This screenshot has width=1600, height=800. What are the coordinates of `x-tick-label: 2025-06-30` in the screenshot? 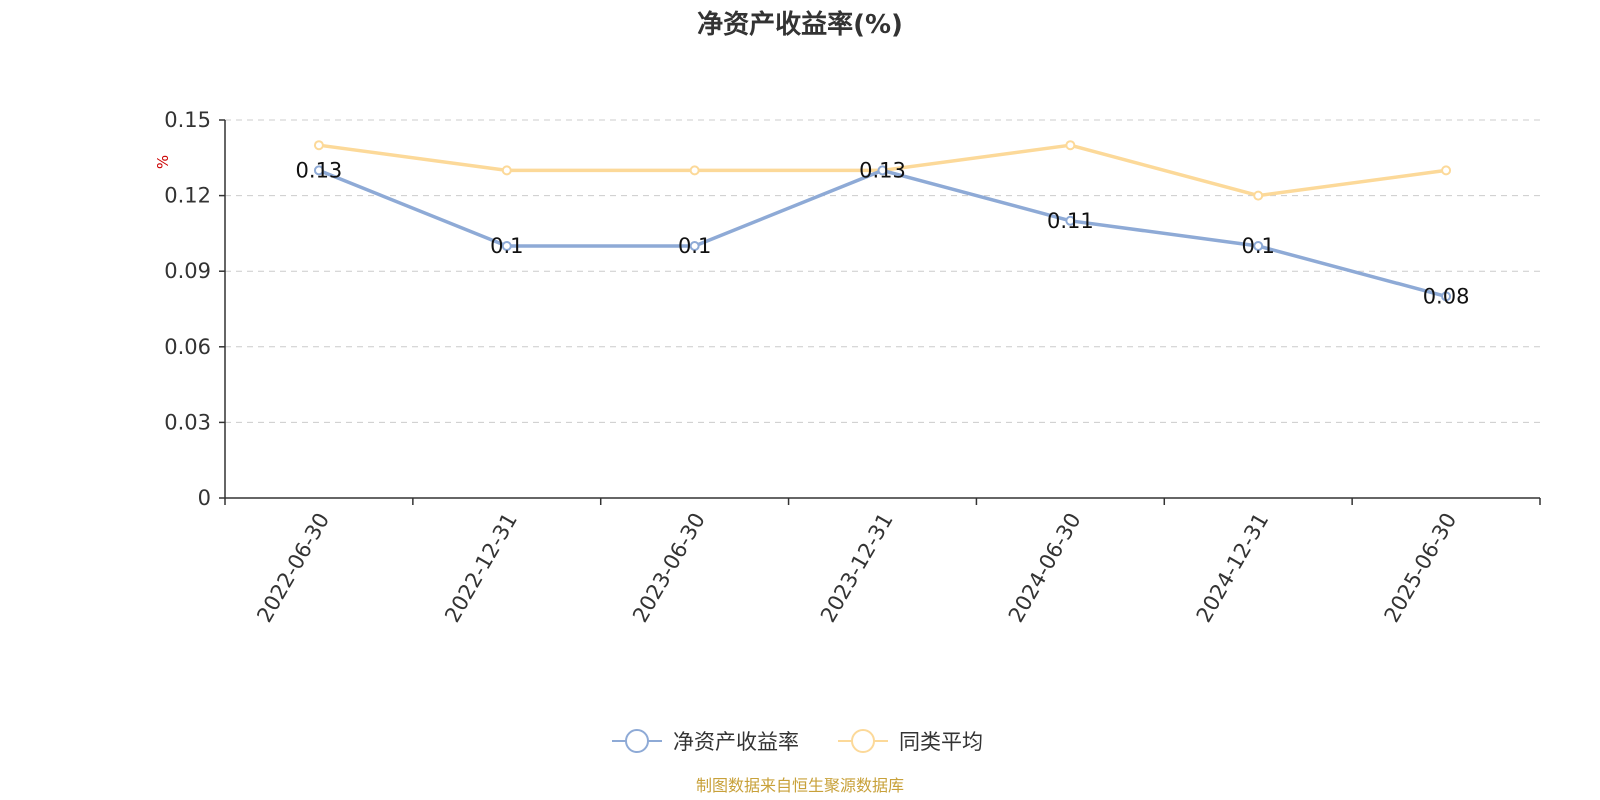 It's located at (1421, 568).